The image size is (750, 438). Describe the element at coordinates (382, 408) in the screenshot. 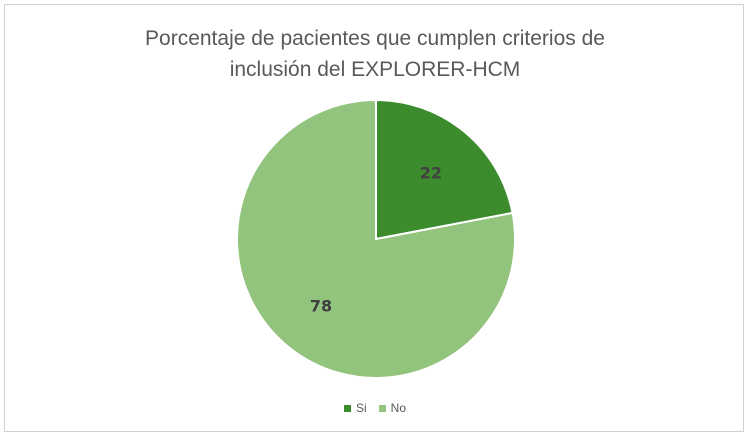

I see `legend-swatch-no` at that location.